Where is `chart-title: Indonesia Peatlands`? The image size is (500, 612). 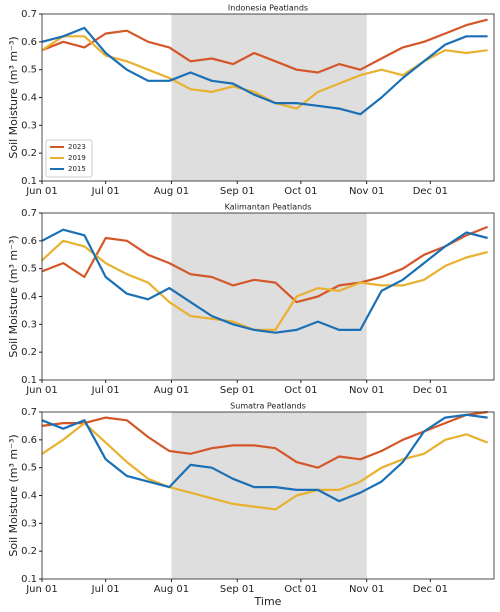
chart-title: Indonesia Peatlands is located at coordinates (268, 8).